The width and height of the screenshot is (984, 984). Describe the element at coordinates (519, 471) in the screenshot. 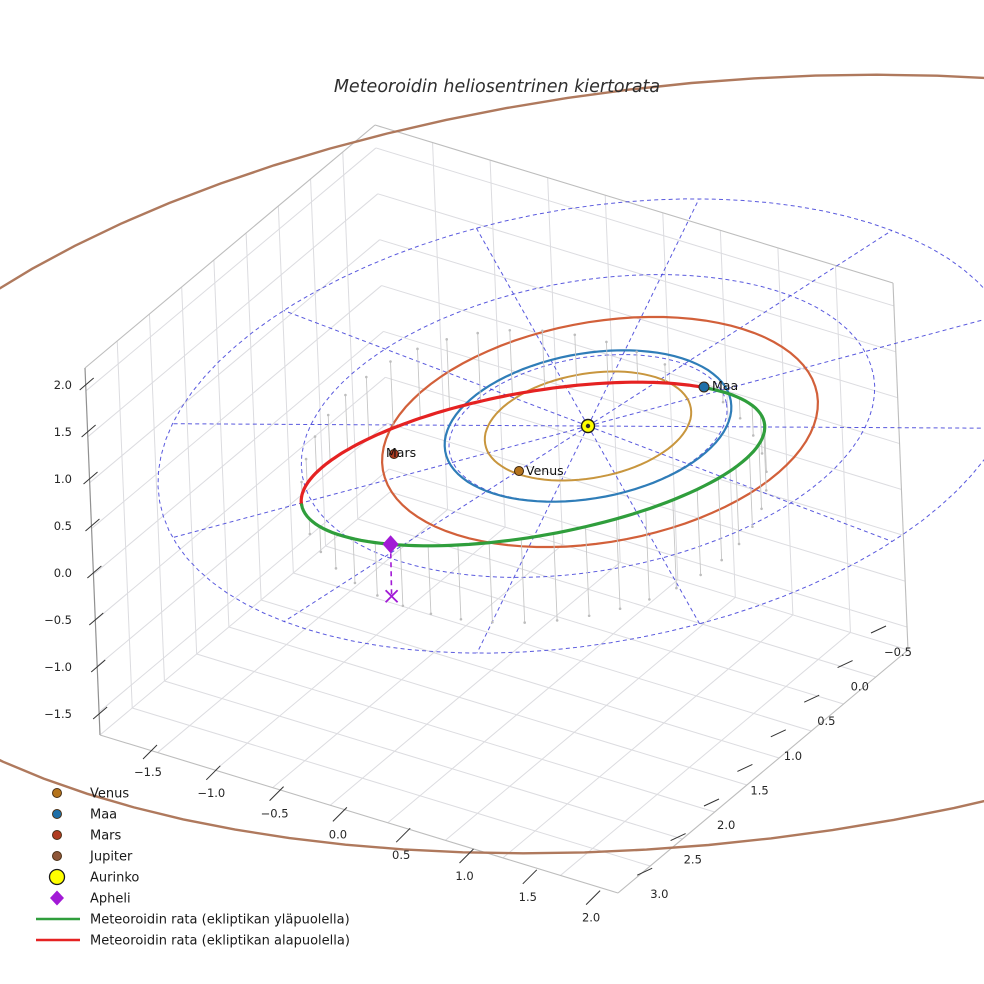

I see `venus-marker` at that location.